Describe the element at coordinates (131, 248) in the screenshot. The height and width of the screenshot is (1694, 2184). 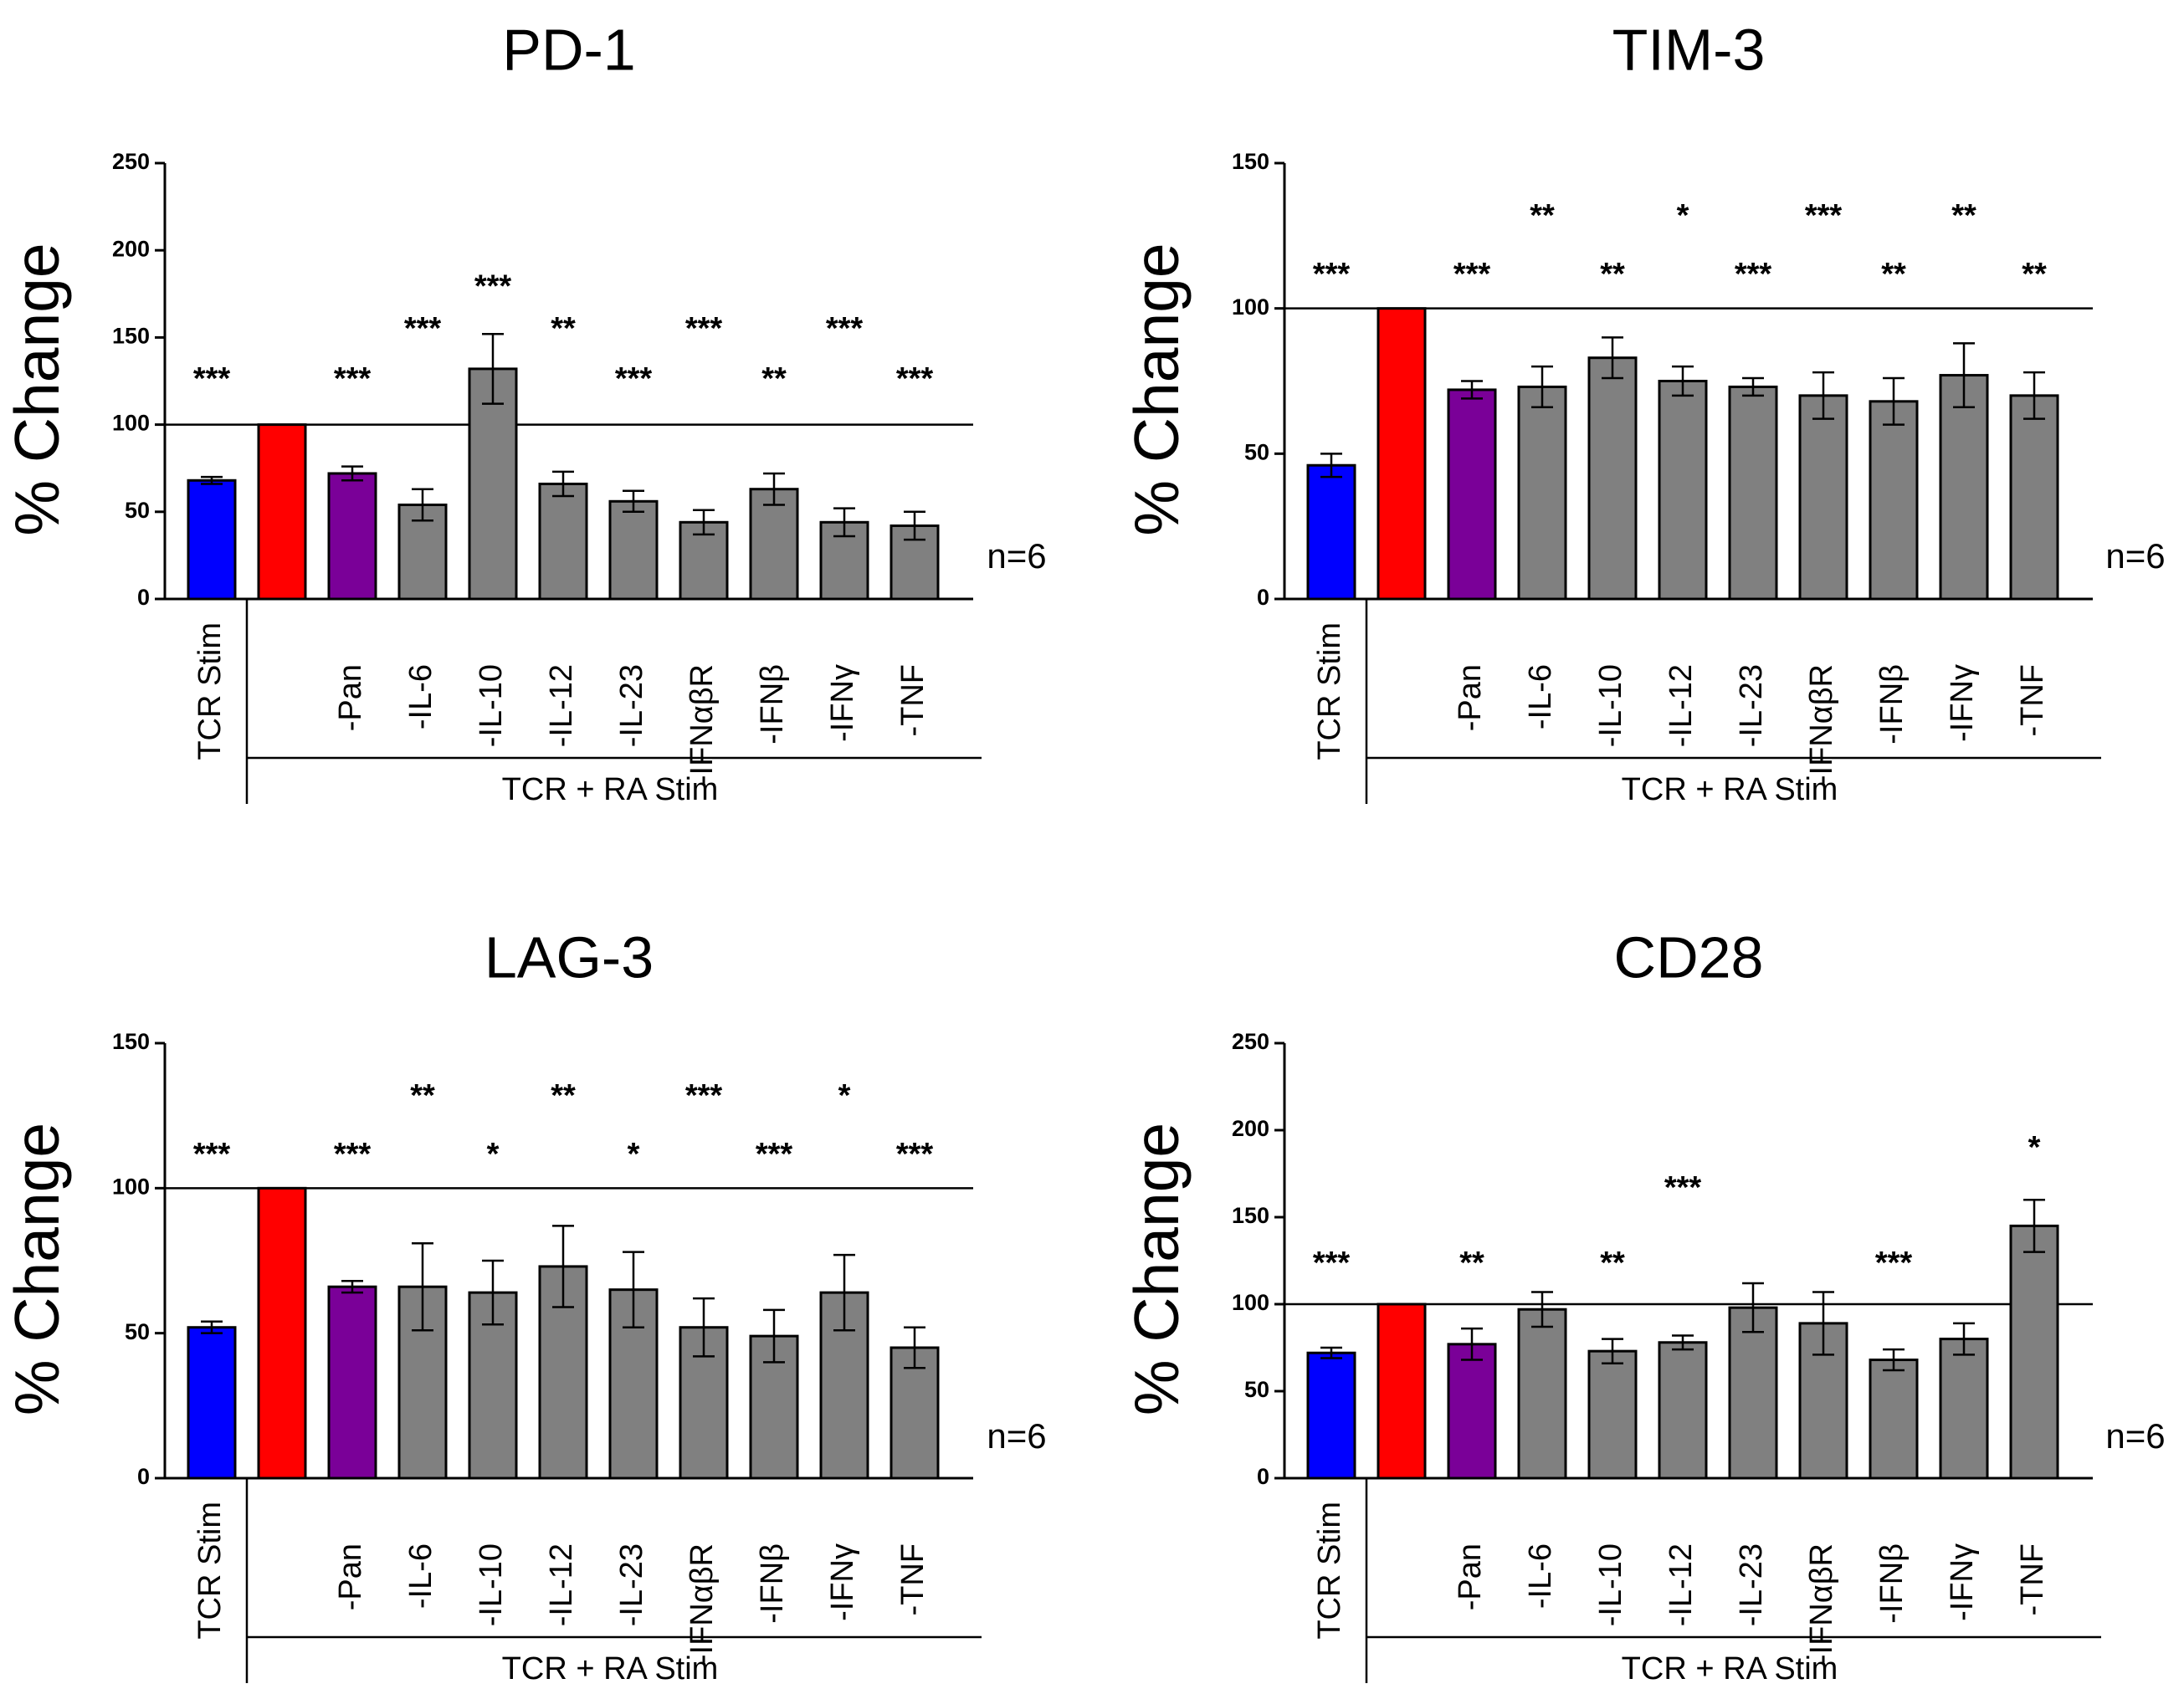
I see `y-tick-label: 200` at that location.